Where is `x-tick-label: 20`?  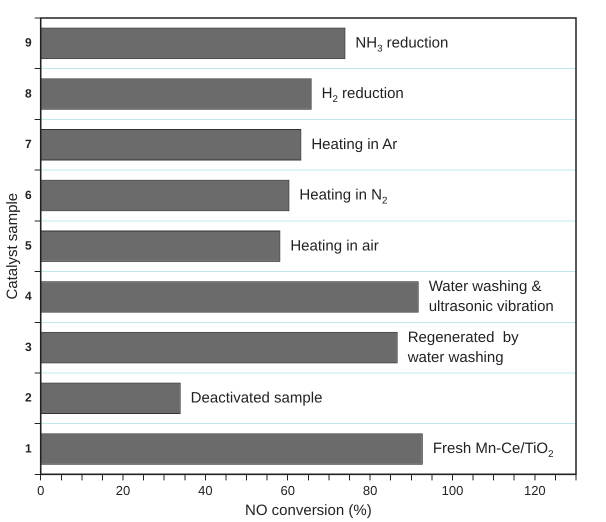
x-tick-label: 20 is located at coordinates (123, 490).